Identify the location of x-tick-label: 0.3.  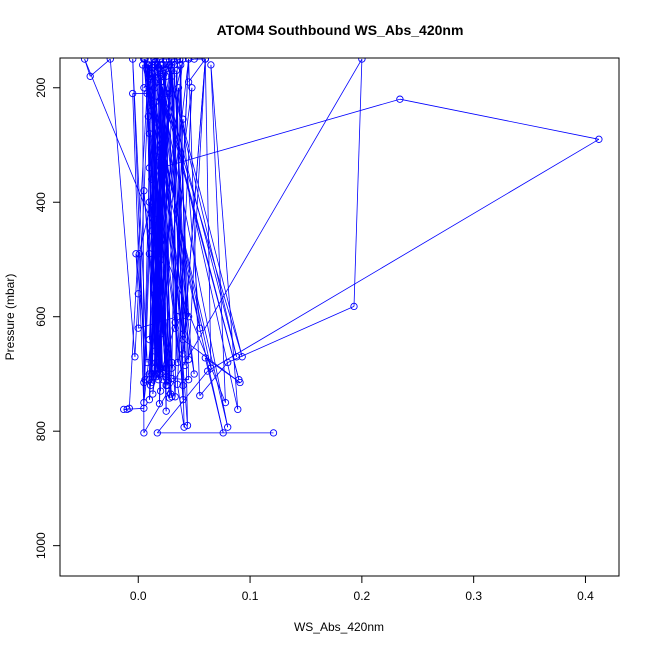
(473, 596).